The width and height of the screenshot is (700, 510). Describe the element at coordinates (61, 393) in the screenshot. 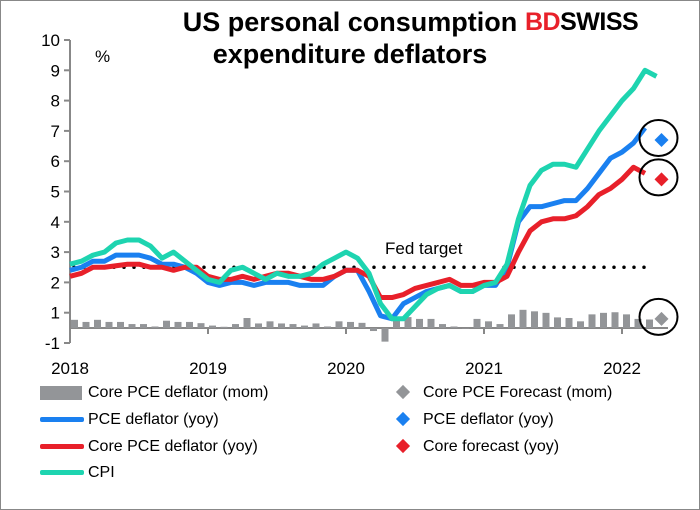

I see `legend-bar-swatch` at that location.